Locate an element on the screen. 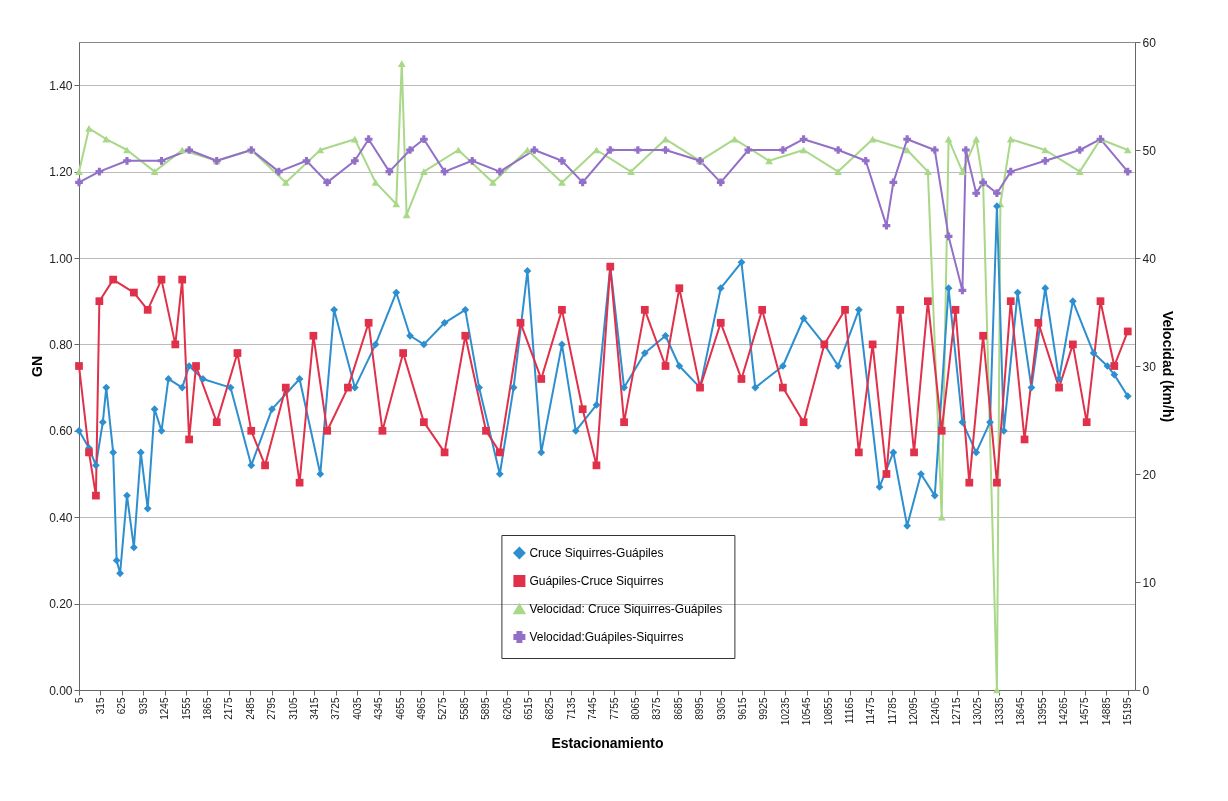 The width and height of the screenshot is (1228, 801). x-tick-label: 13335 is located at coordinates (999, 711).